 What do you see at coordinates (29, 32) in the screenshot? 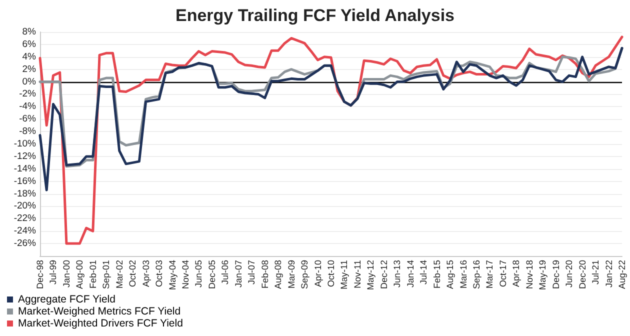
I see `y-tick-label: 8%` at bounding box center [29, 32].